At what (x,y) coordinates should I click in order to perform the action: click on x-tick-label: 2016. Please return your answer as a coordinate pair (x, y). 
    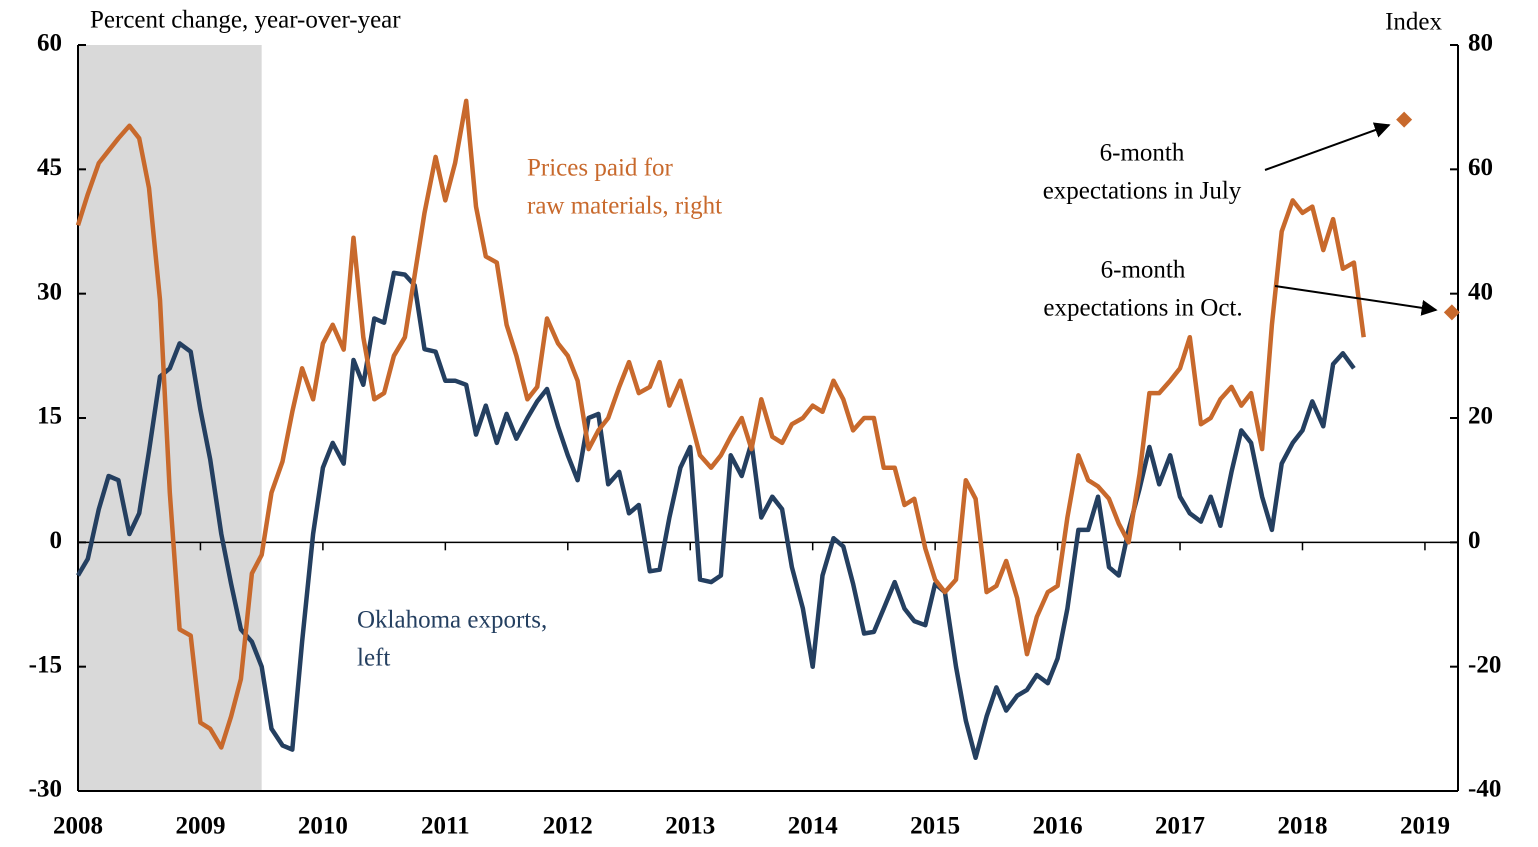
    Looking at the image, I should click on (1058, 826).